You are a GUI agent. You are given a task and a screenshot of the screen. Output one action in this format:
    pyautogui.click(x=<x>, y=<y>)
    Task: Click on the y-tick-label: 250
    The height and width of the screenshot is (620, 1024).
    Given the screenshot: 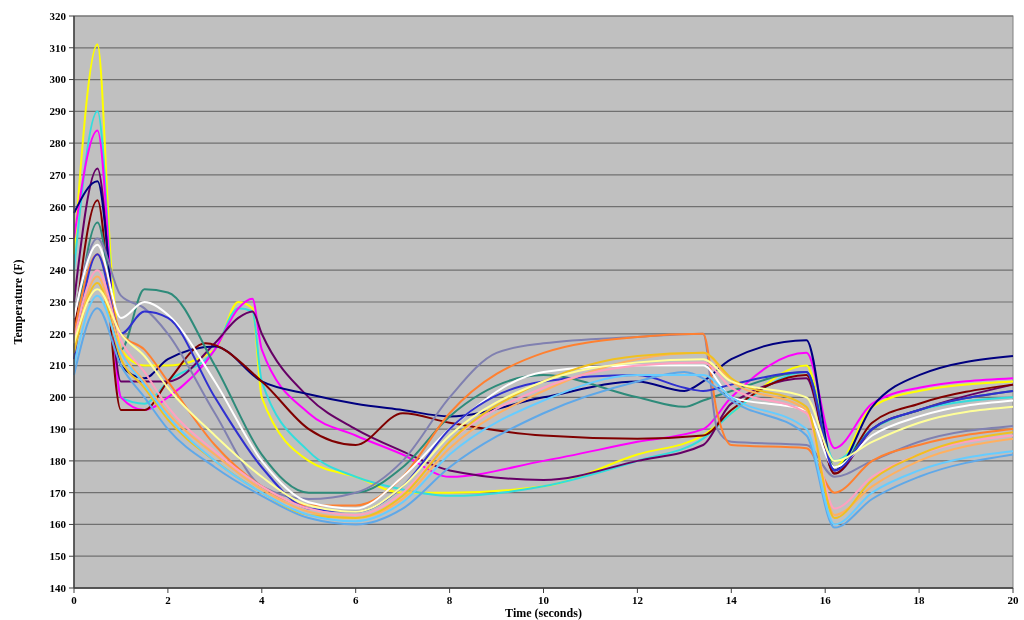 What is the action you would take?
    pyautogui.click(x=58, y=238)
    